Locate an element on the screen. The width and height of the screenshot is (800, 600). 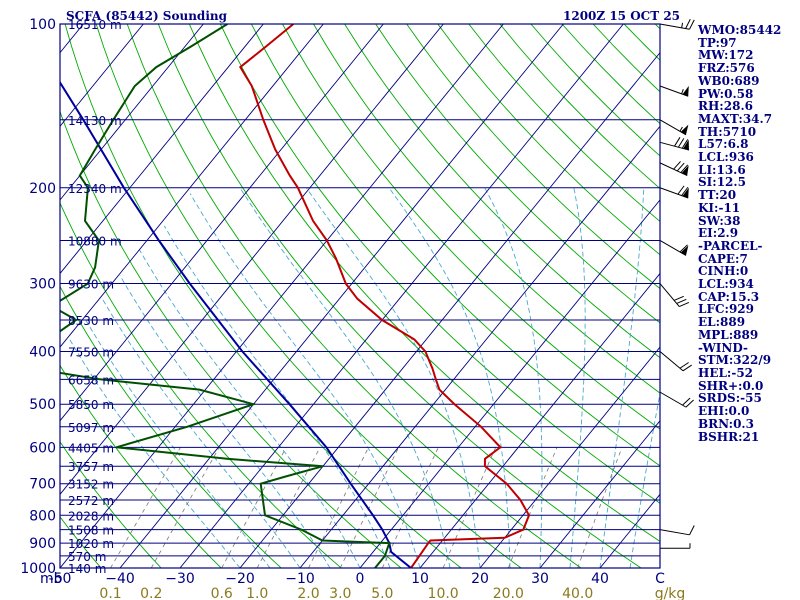
temperature-tick: 0 is located at coordinates (360, 579).